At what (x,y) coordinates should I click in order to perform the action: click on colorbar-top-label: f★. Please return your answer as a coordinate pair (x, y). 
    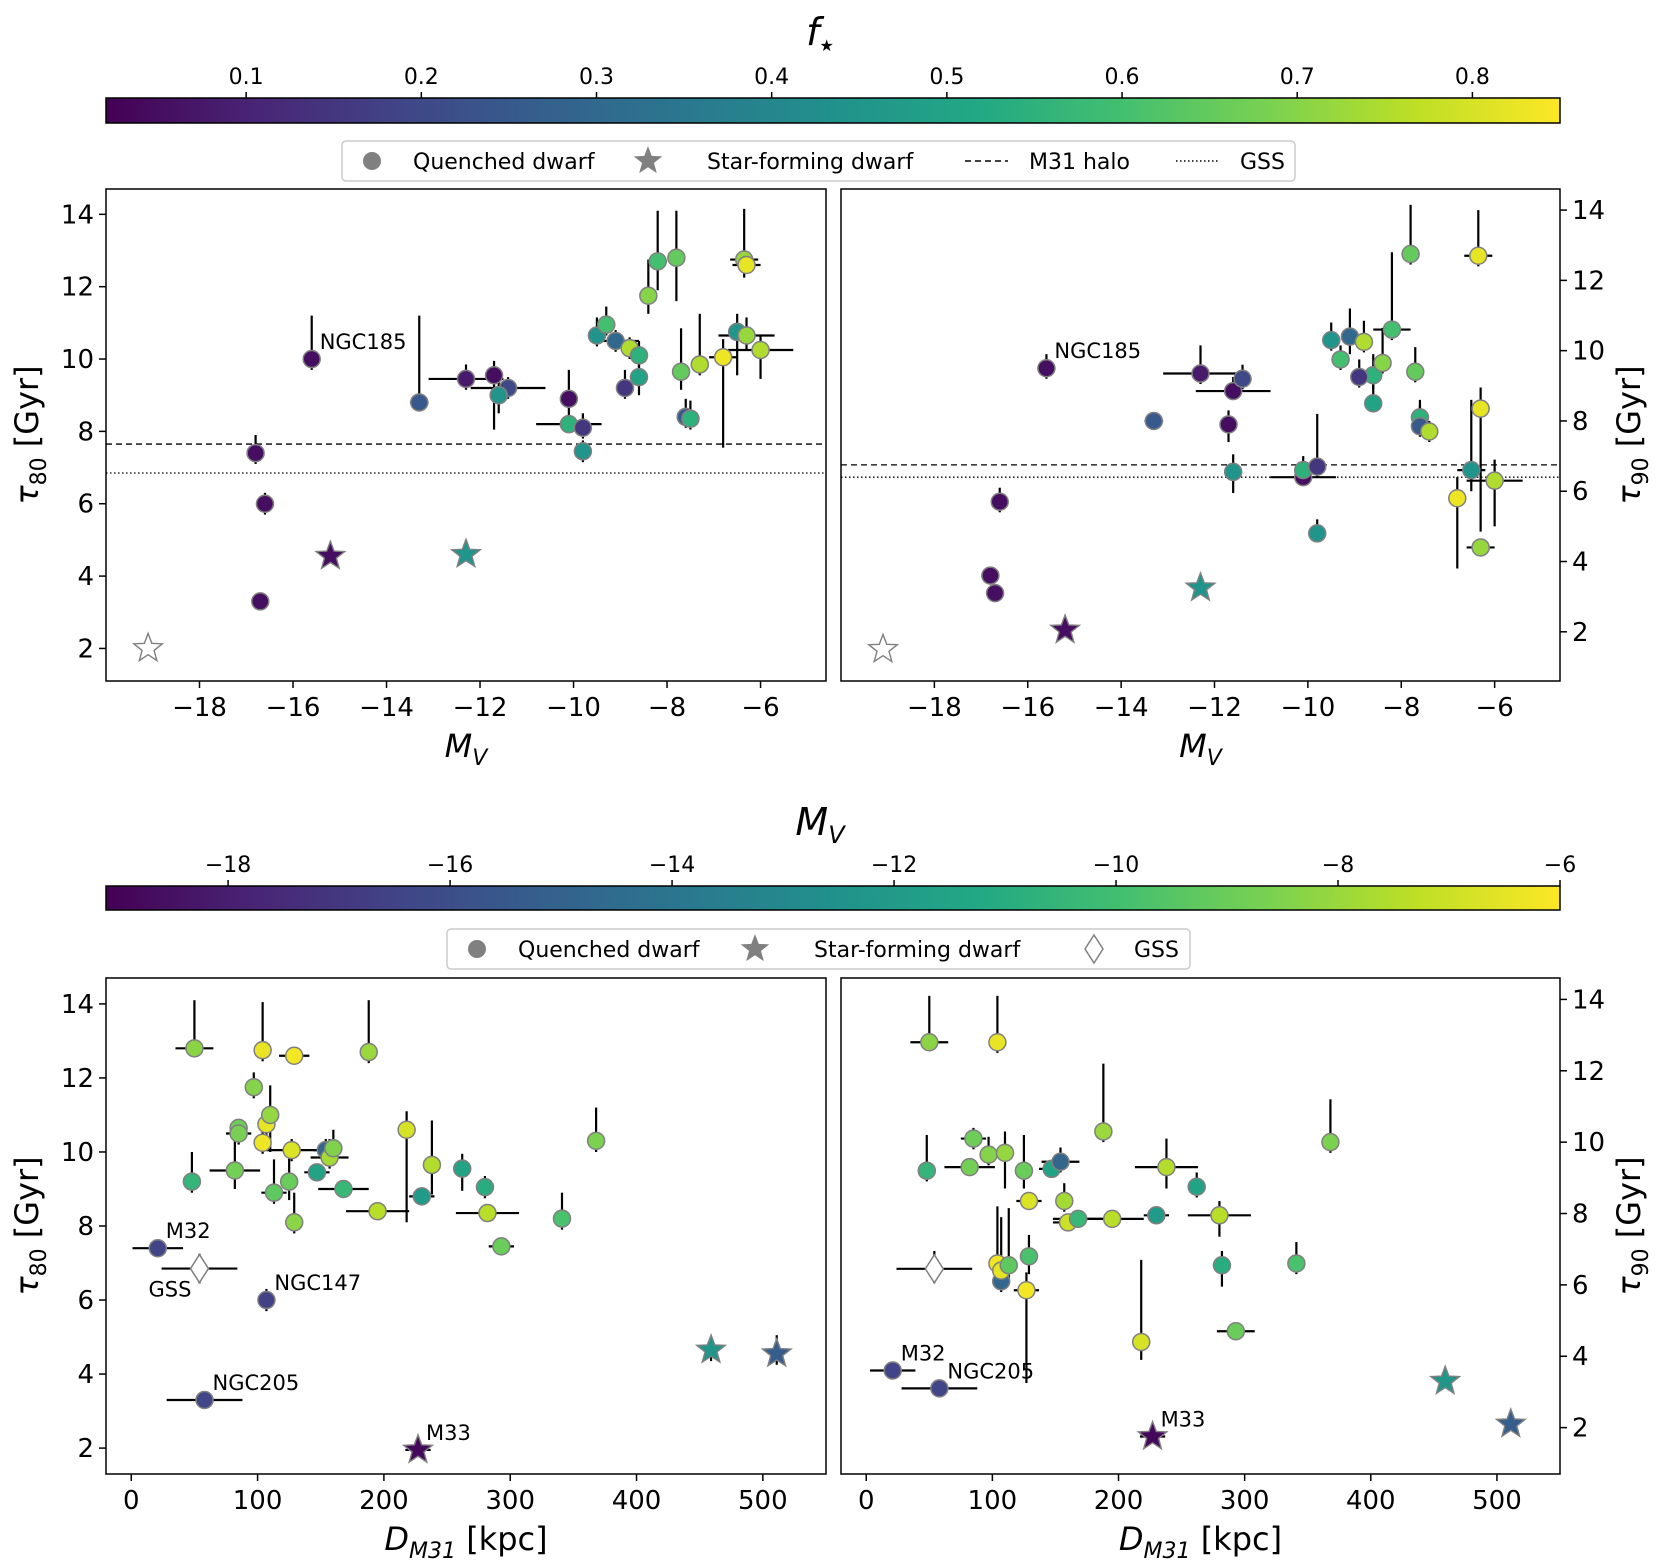
    Looking at the image, I should click on (820, 32).